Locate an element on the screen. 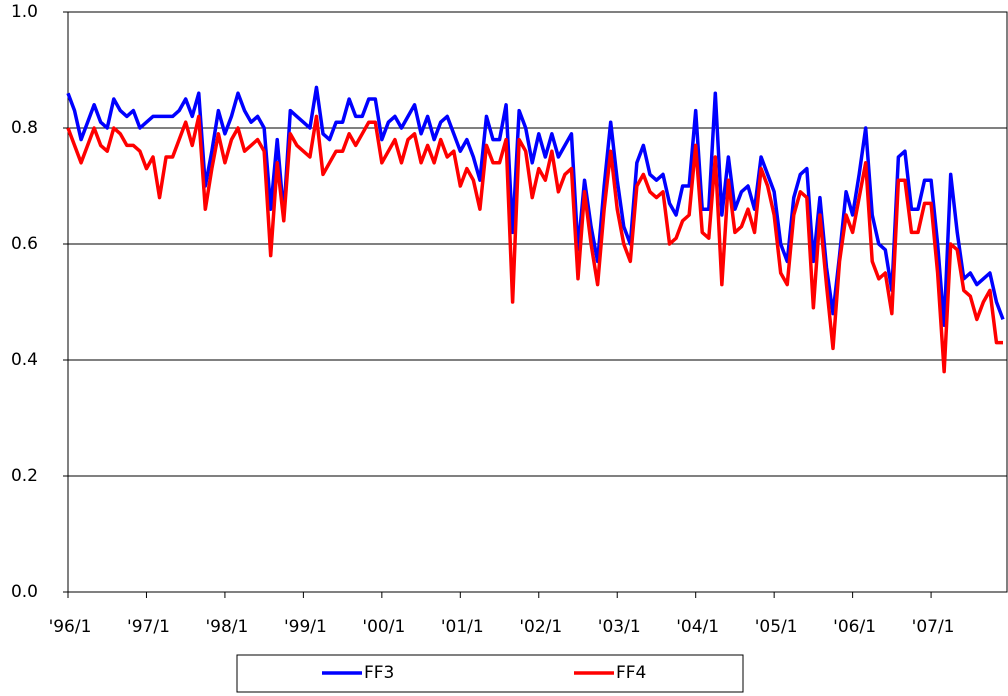  x-tick-label: '07/1 is located at coordinates (933, 627).